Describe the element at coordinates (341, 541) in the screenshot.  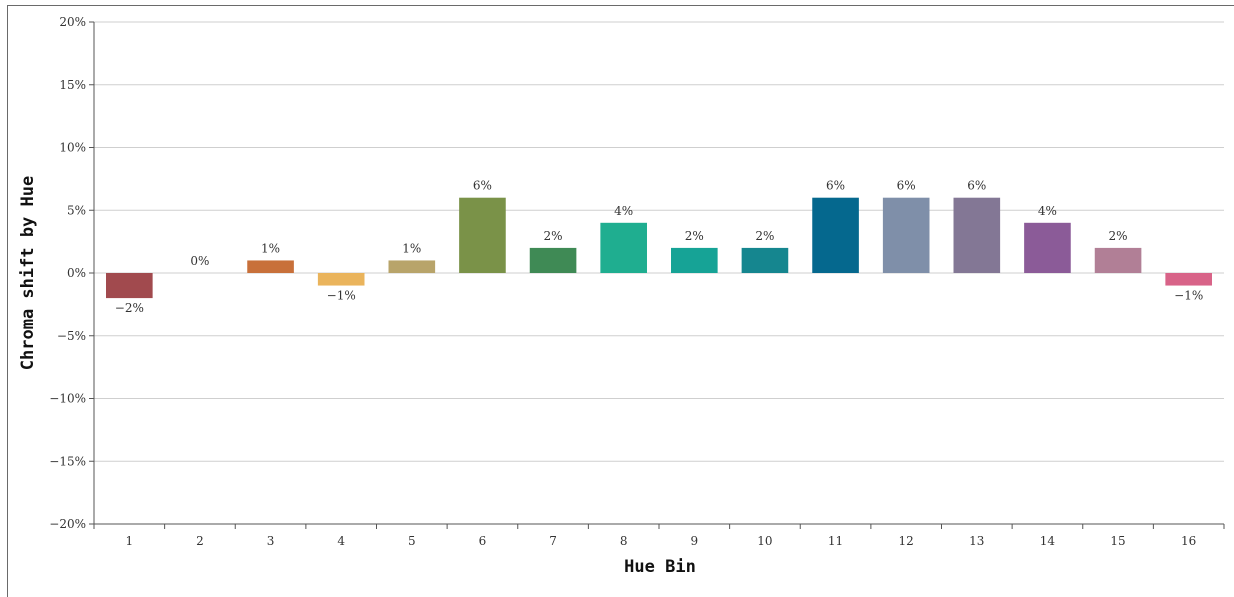
I see `x-tick-label: 4` at that location.